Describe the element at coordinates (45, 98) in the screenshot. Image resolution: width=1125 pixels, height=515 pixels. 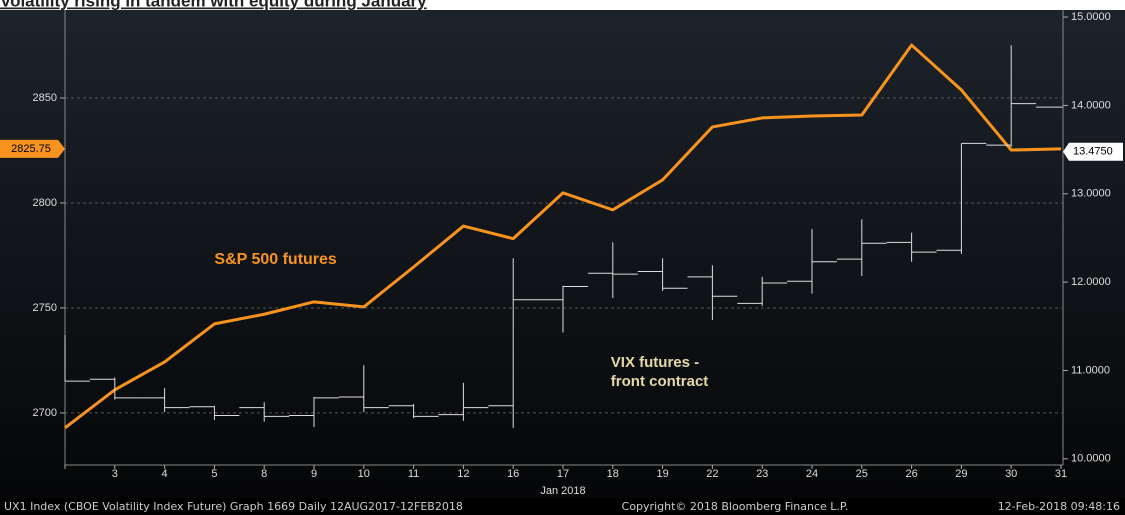
I see `y-tick-label: 2850` at that location.